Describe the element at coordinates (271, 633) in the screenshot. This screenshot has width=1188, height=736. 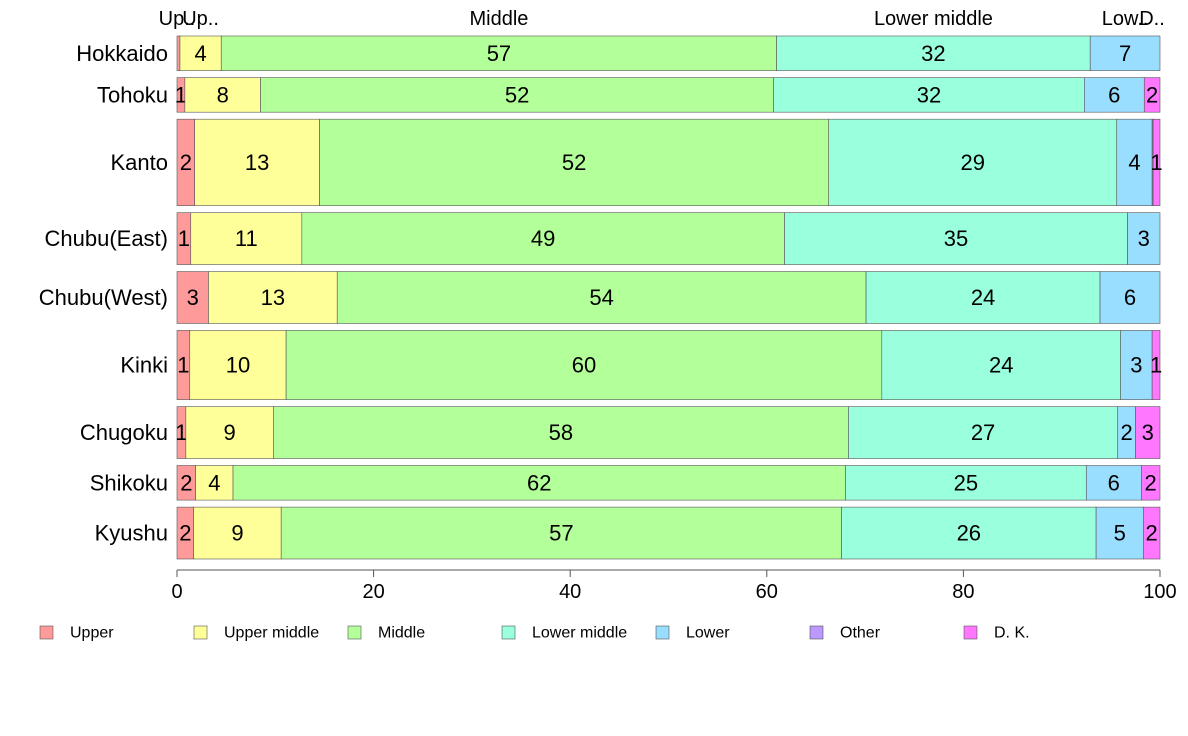
I see `legend-label: Upper middle` at that location.